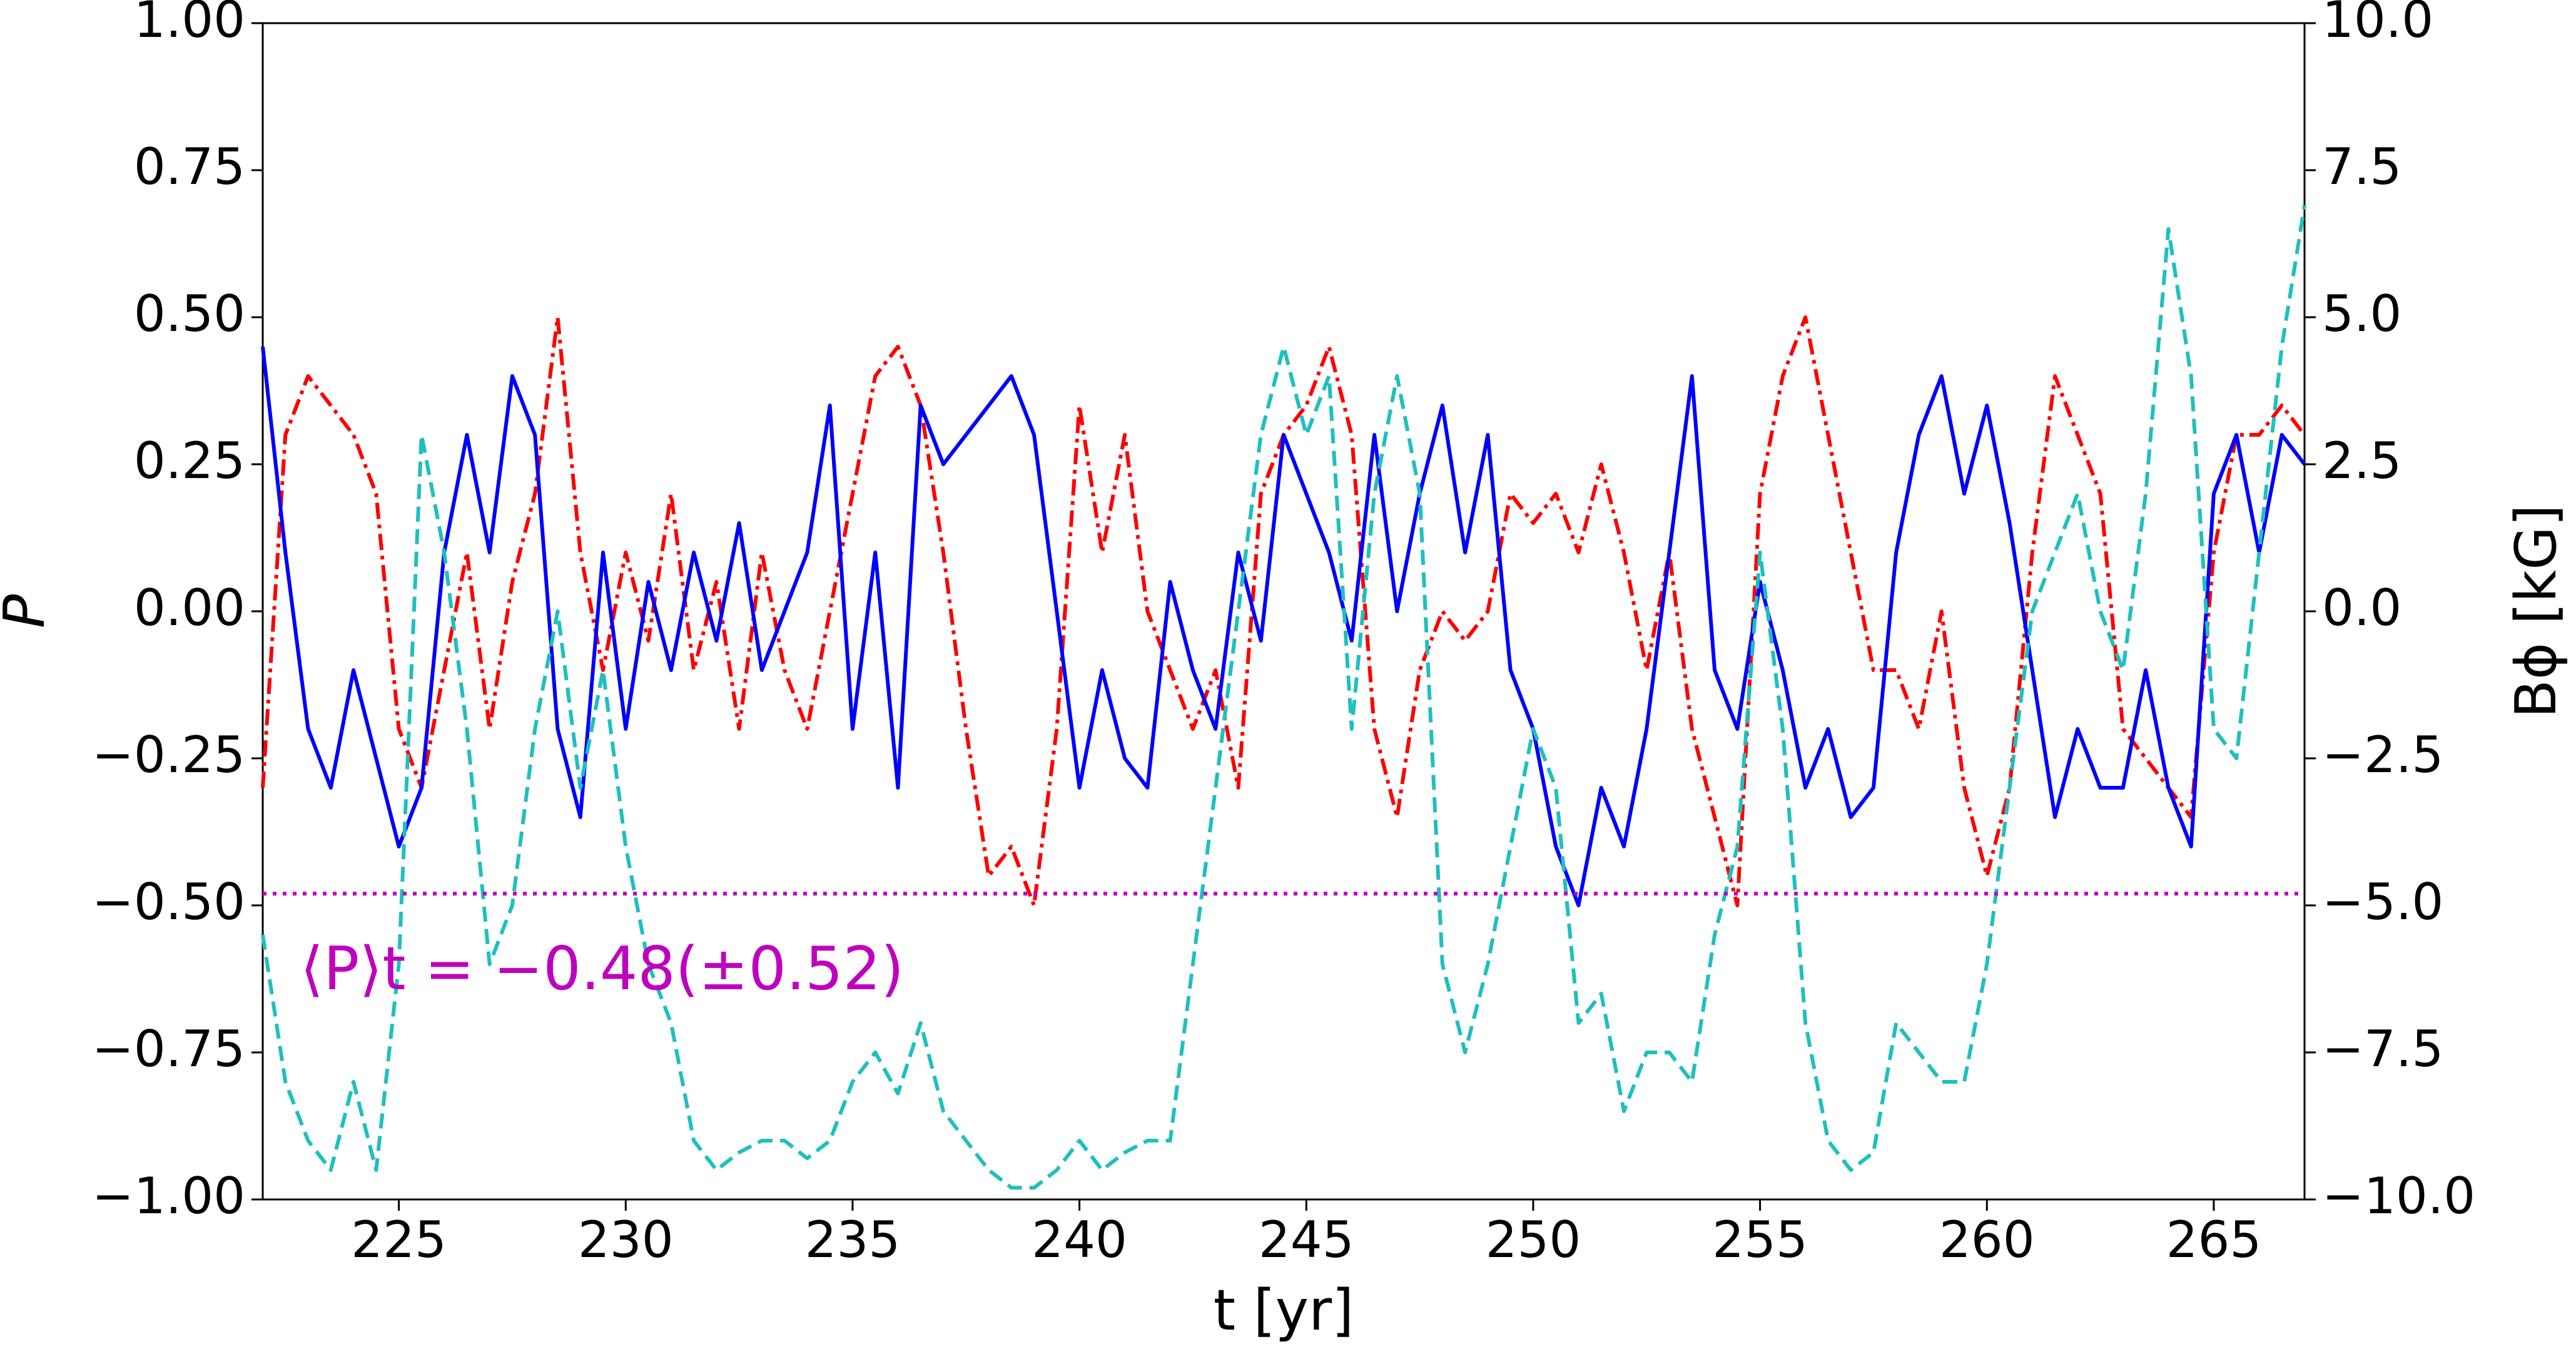  I want to click on y2-tick-label: 2.5, so click(2361, 461).